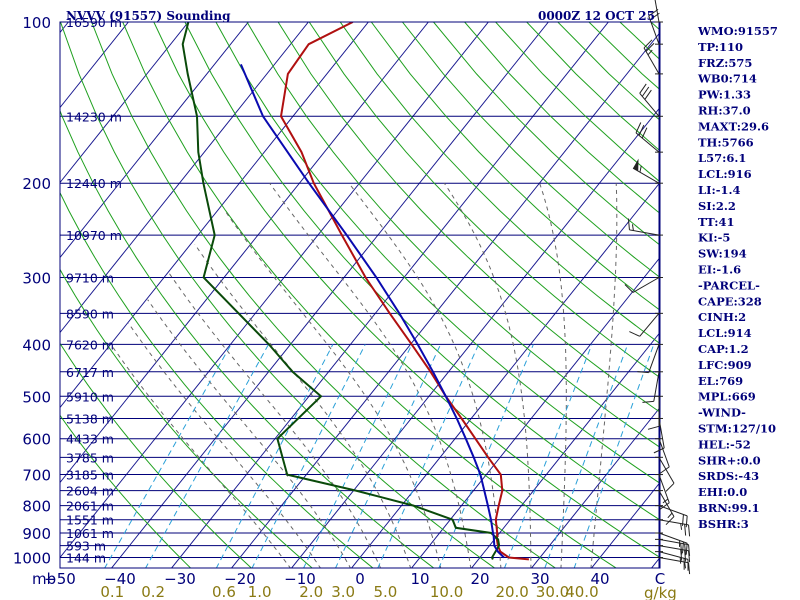  What do you see at coordinates (733, 126) in the screenshot?
I see `index-line: MAXT:29.6` at bounding box center [733, 126].